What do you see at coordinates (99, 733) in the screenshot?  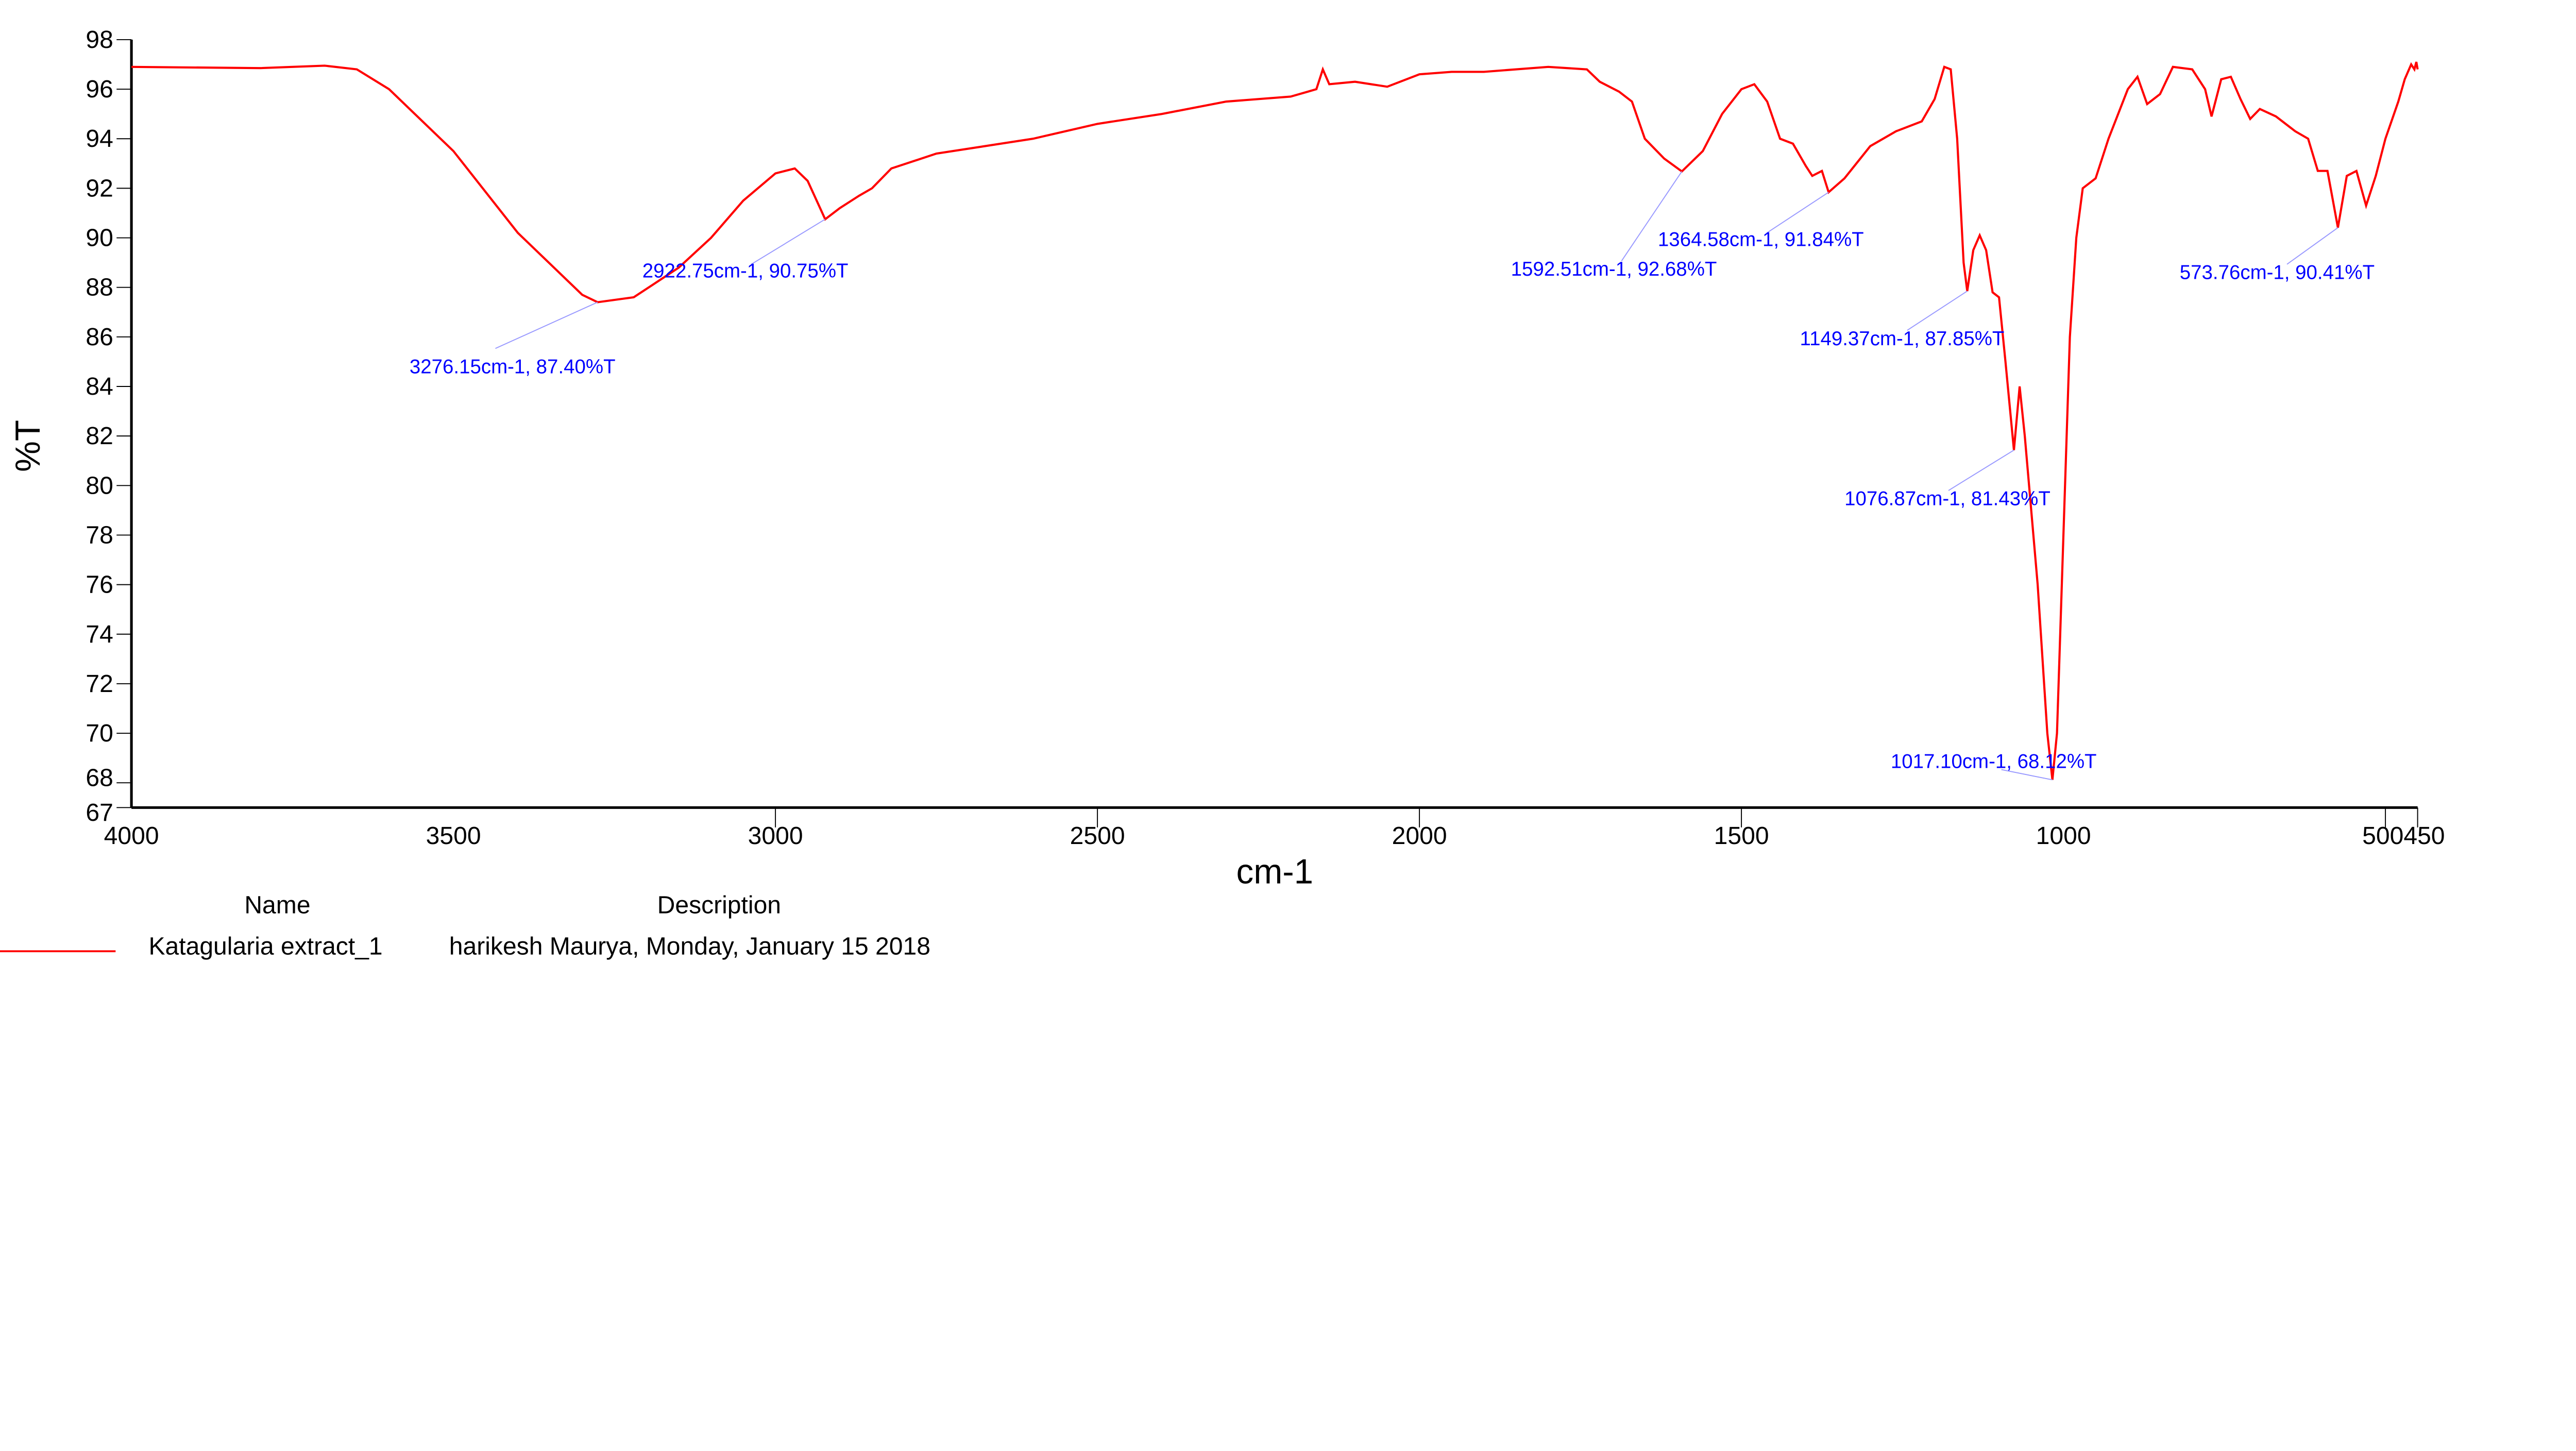 I see `y-tick-label: 70` at bounding box center [99, 733].